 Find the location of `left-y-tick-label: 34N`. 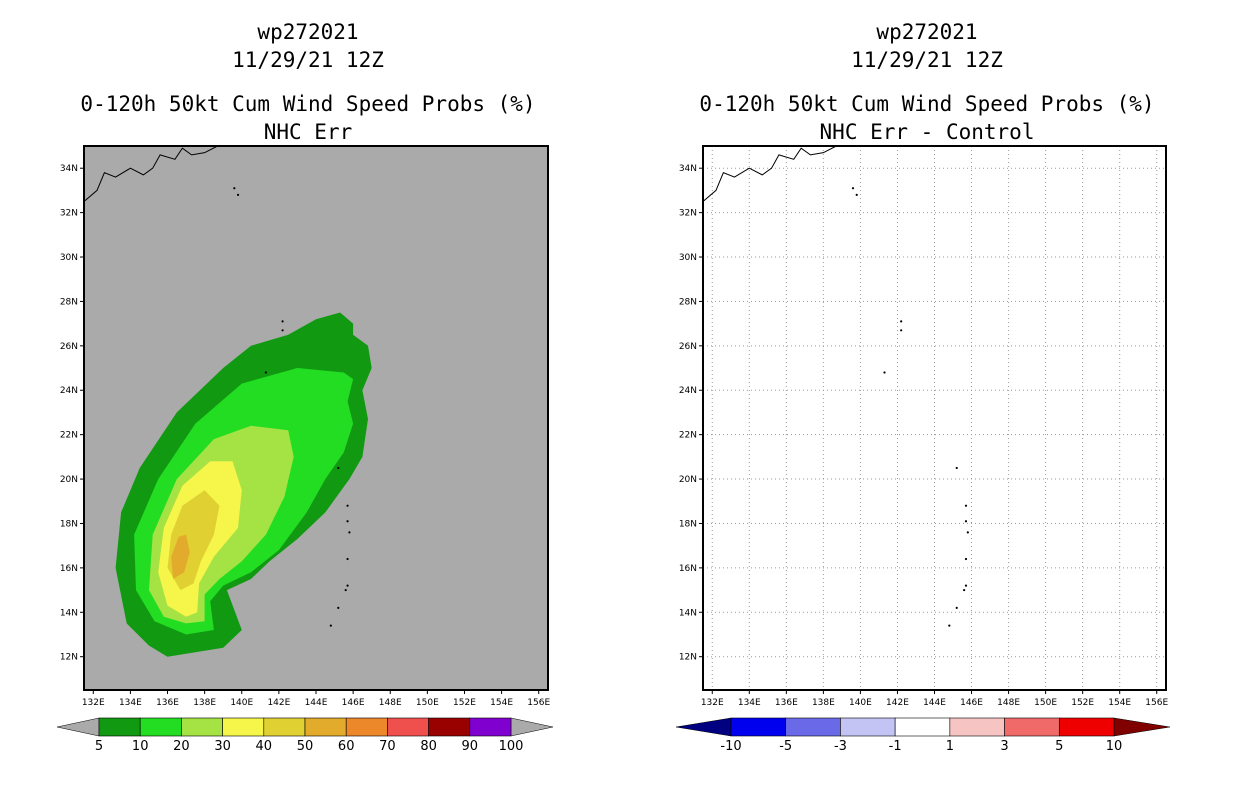

left-y-tick-label: 34N is located at coordinates (69, 169).